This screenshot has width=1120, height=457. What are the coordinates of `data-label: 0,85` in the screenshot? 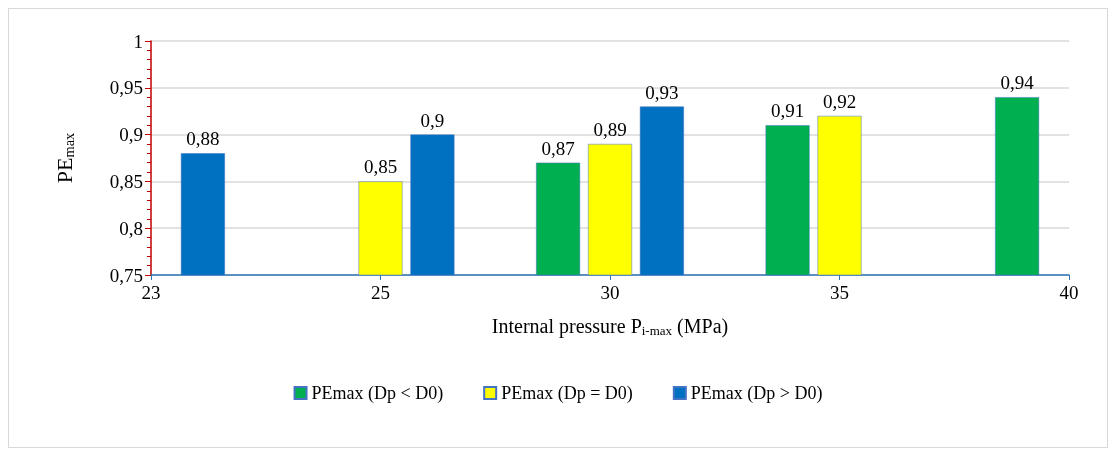 It's located at (380, 167).